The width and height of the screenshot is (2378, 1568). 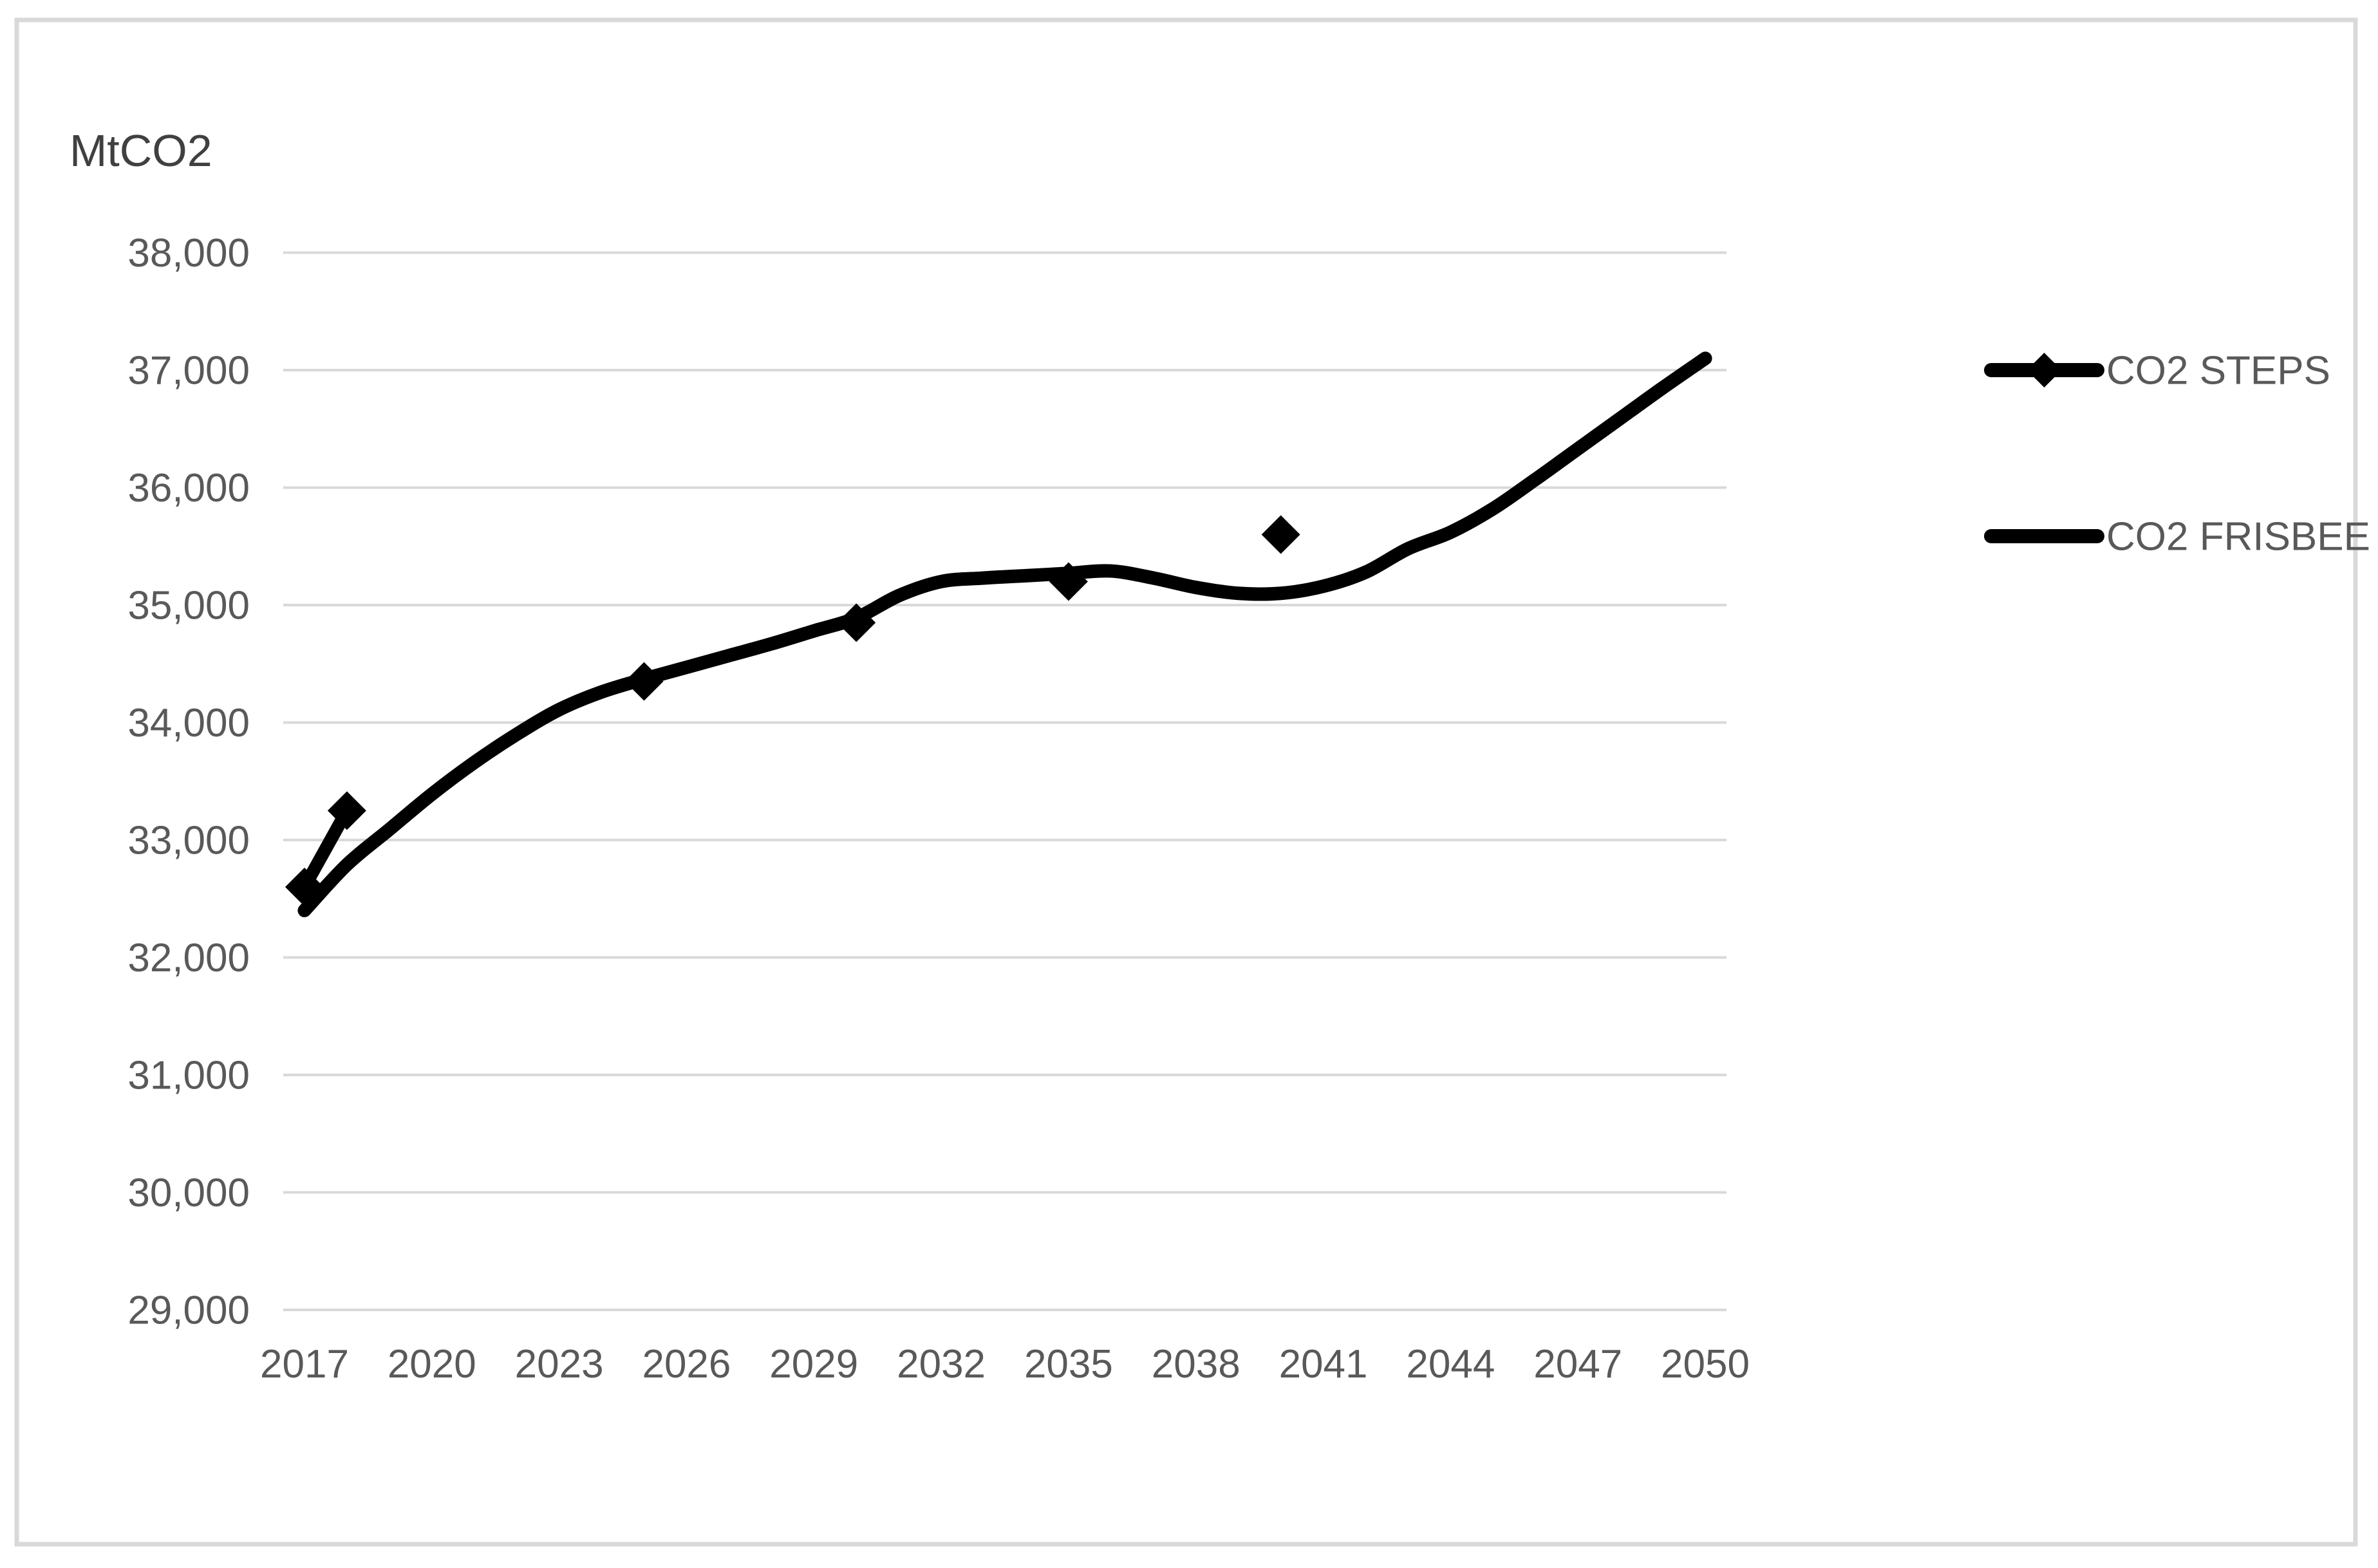 I want to click on legend-label: CO2 STEPS, so click(x=2218, y=371).